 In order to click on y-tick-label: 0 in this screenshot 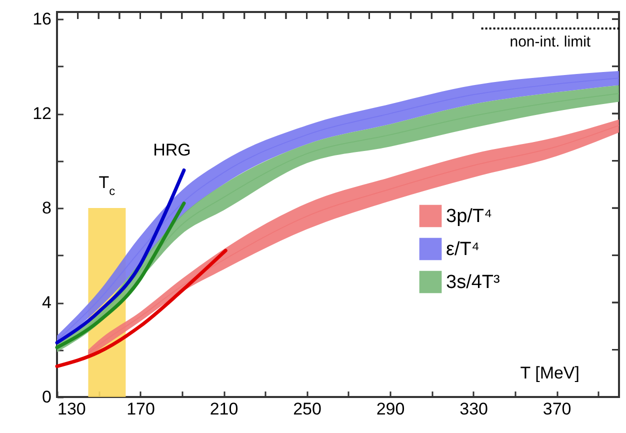, I will do `click(47, 397)`.